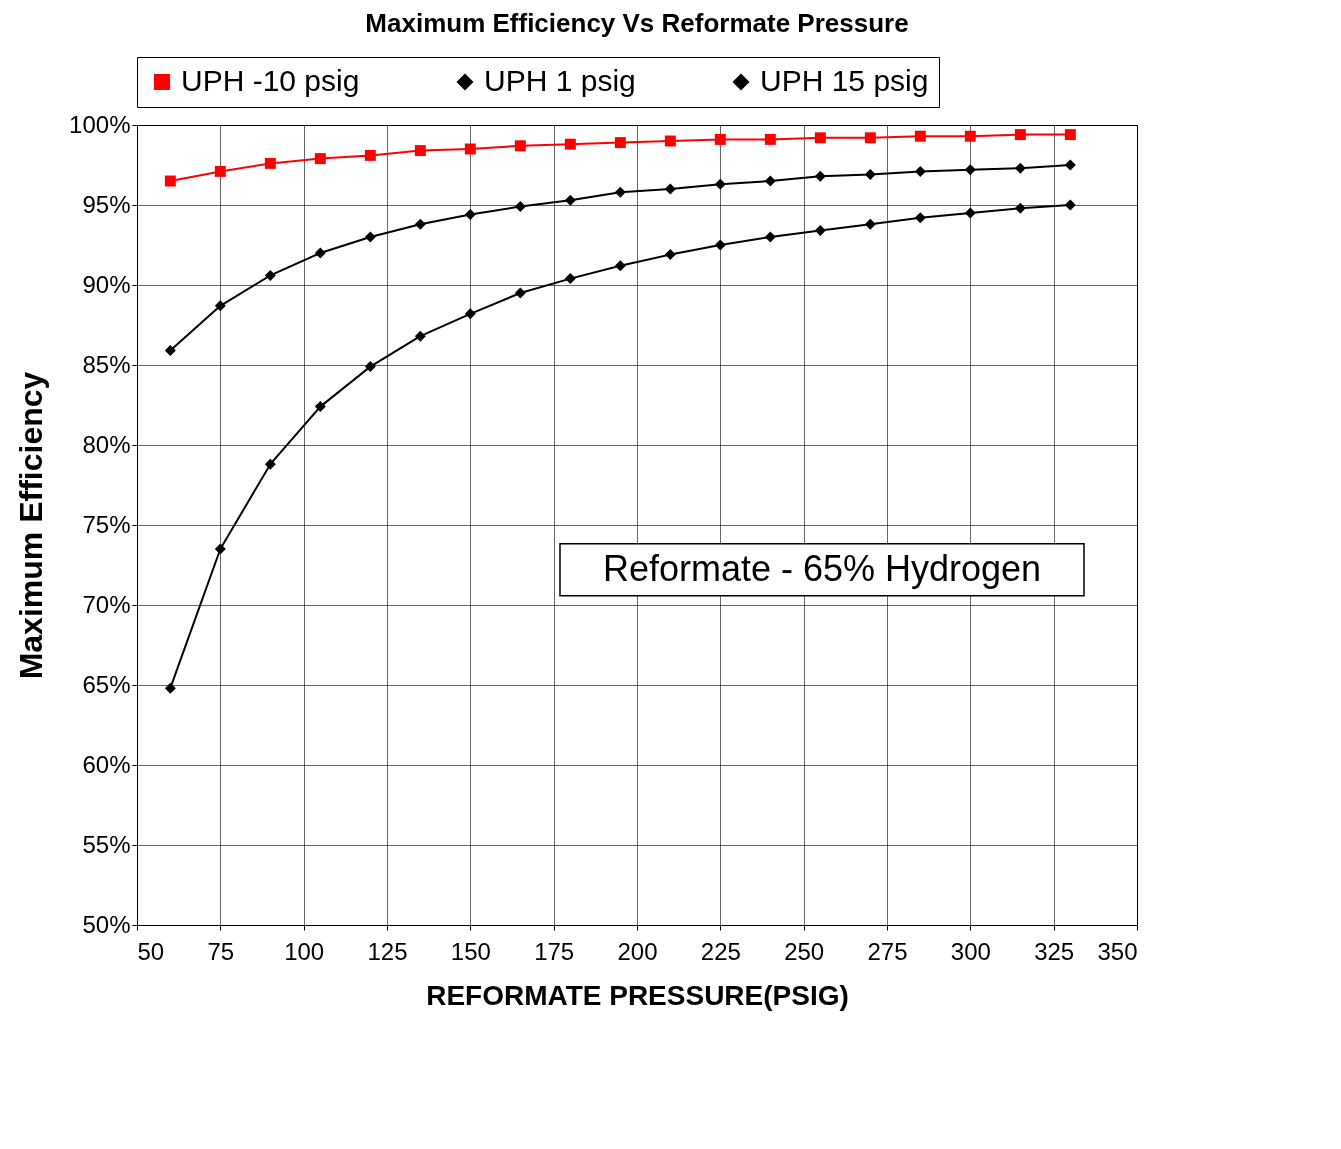  I want to click on x-tick-label: 175, so click(554, 951).